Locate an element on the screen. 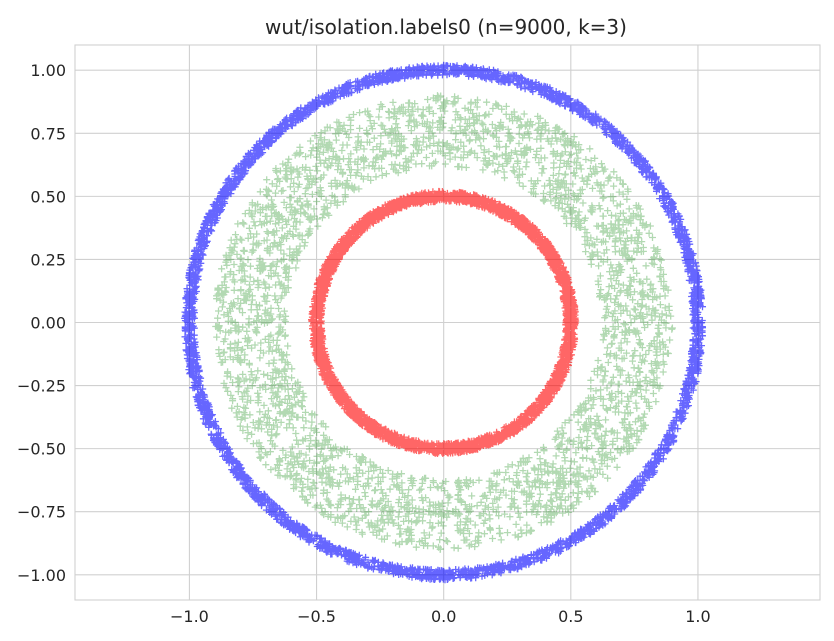 This screenshot has height=641, width=834. x-tick-label: 0.5 is located at coordinates (570, 616).